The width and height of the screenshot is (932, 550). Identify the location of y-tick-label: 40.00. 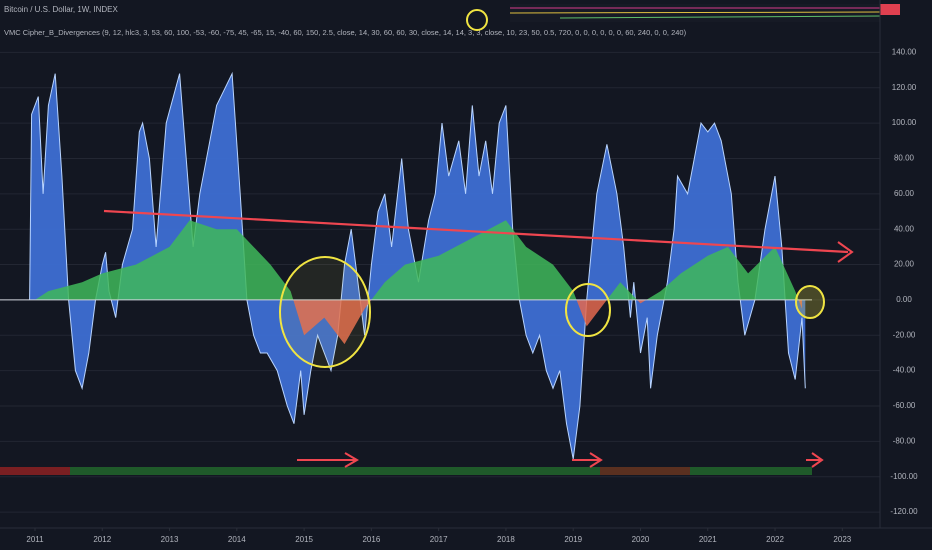
(904, 228).